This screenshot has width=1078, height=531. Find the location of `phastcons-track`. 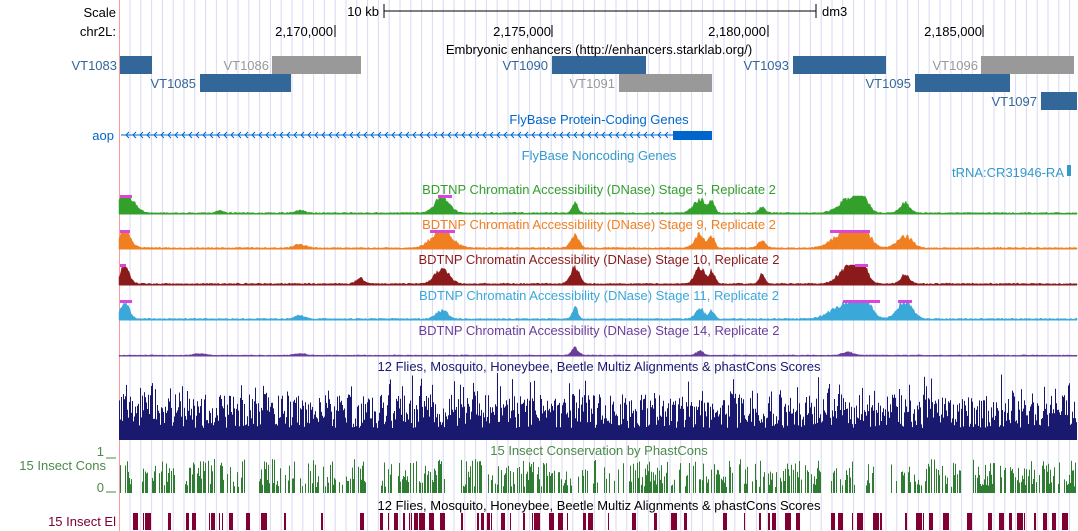

phastcons-track is located at coordinates (591, 475).